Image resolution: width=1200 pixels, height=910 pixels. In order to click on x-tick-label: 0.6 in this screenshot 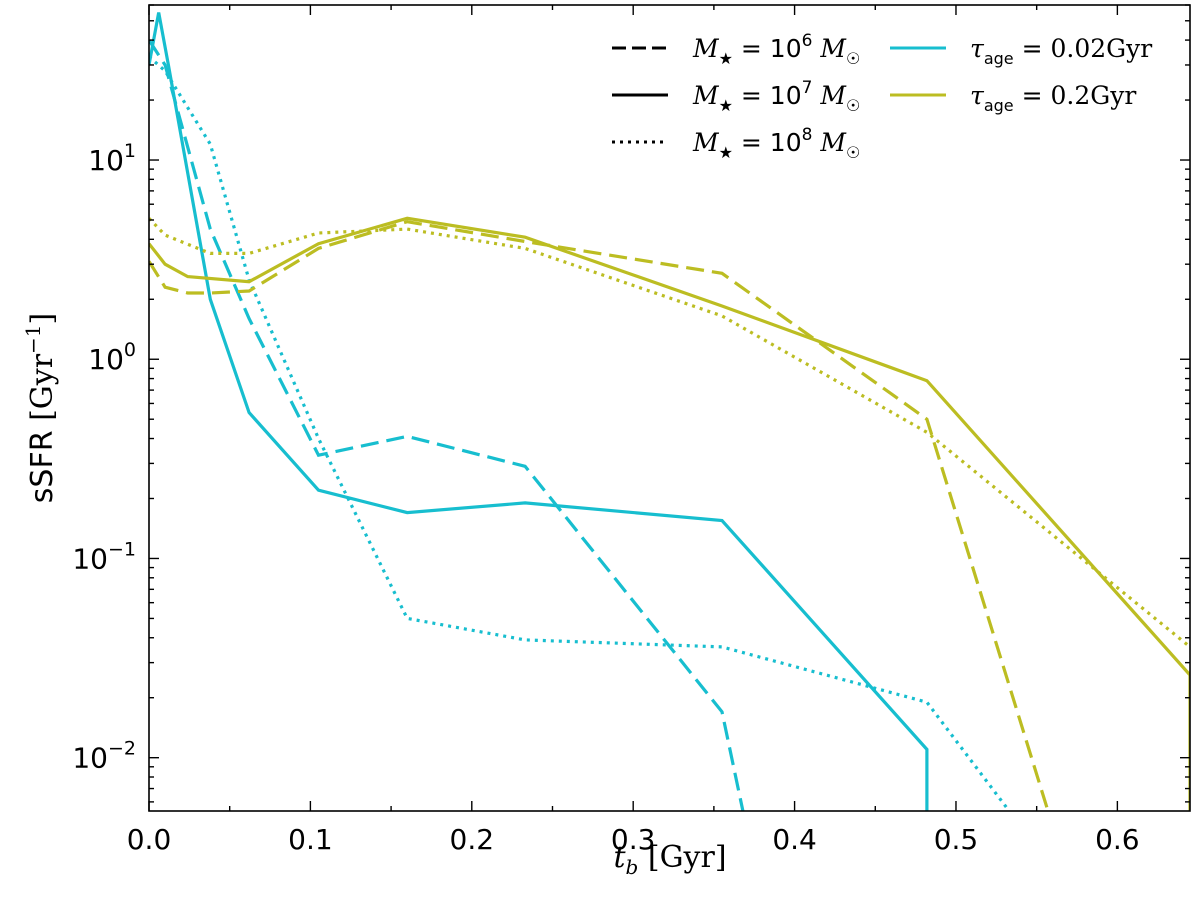, I will do `click(1117, 839)`.